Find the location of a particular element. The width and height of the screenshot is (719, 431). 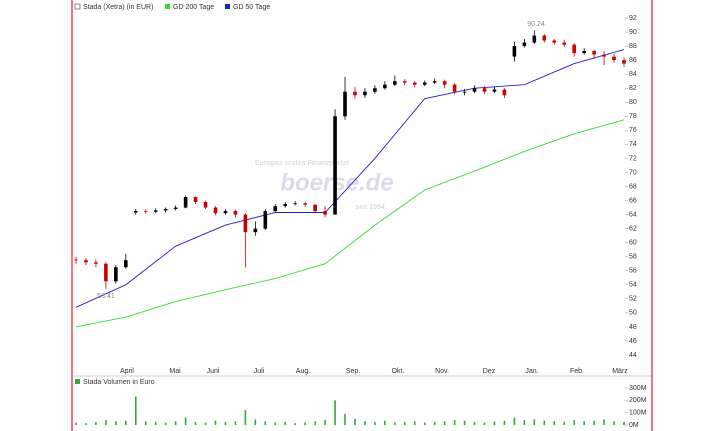

y-tick-label: 80 is located at coordinates (633, 102).